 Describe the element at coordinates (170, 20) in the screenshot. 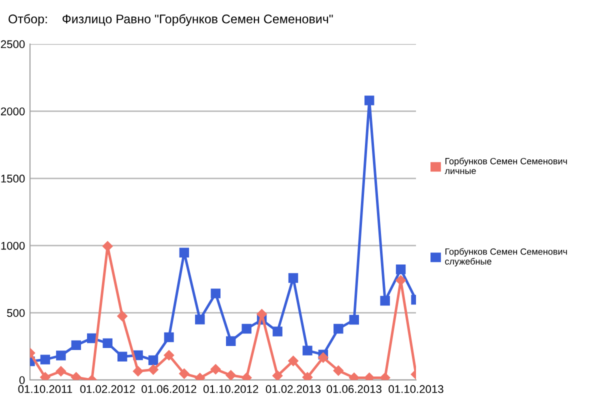

I see `chart-title: Отбор: Физлицо Равно "Горбунков Семен Семенович"` at that location.